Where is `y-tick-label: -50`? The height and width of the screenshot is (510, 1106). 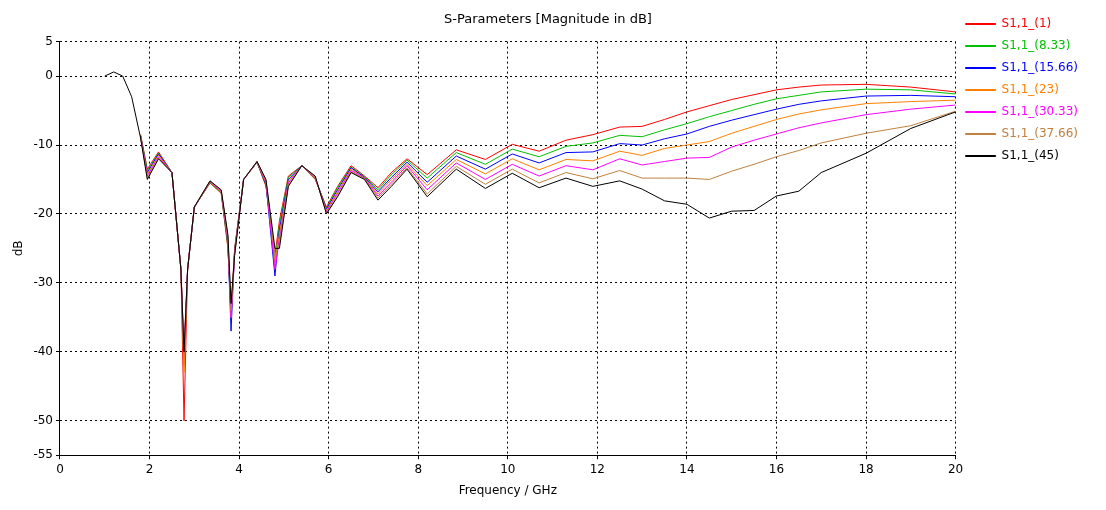 y-tick-label: -50 is located at coordinates (43, 419).